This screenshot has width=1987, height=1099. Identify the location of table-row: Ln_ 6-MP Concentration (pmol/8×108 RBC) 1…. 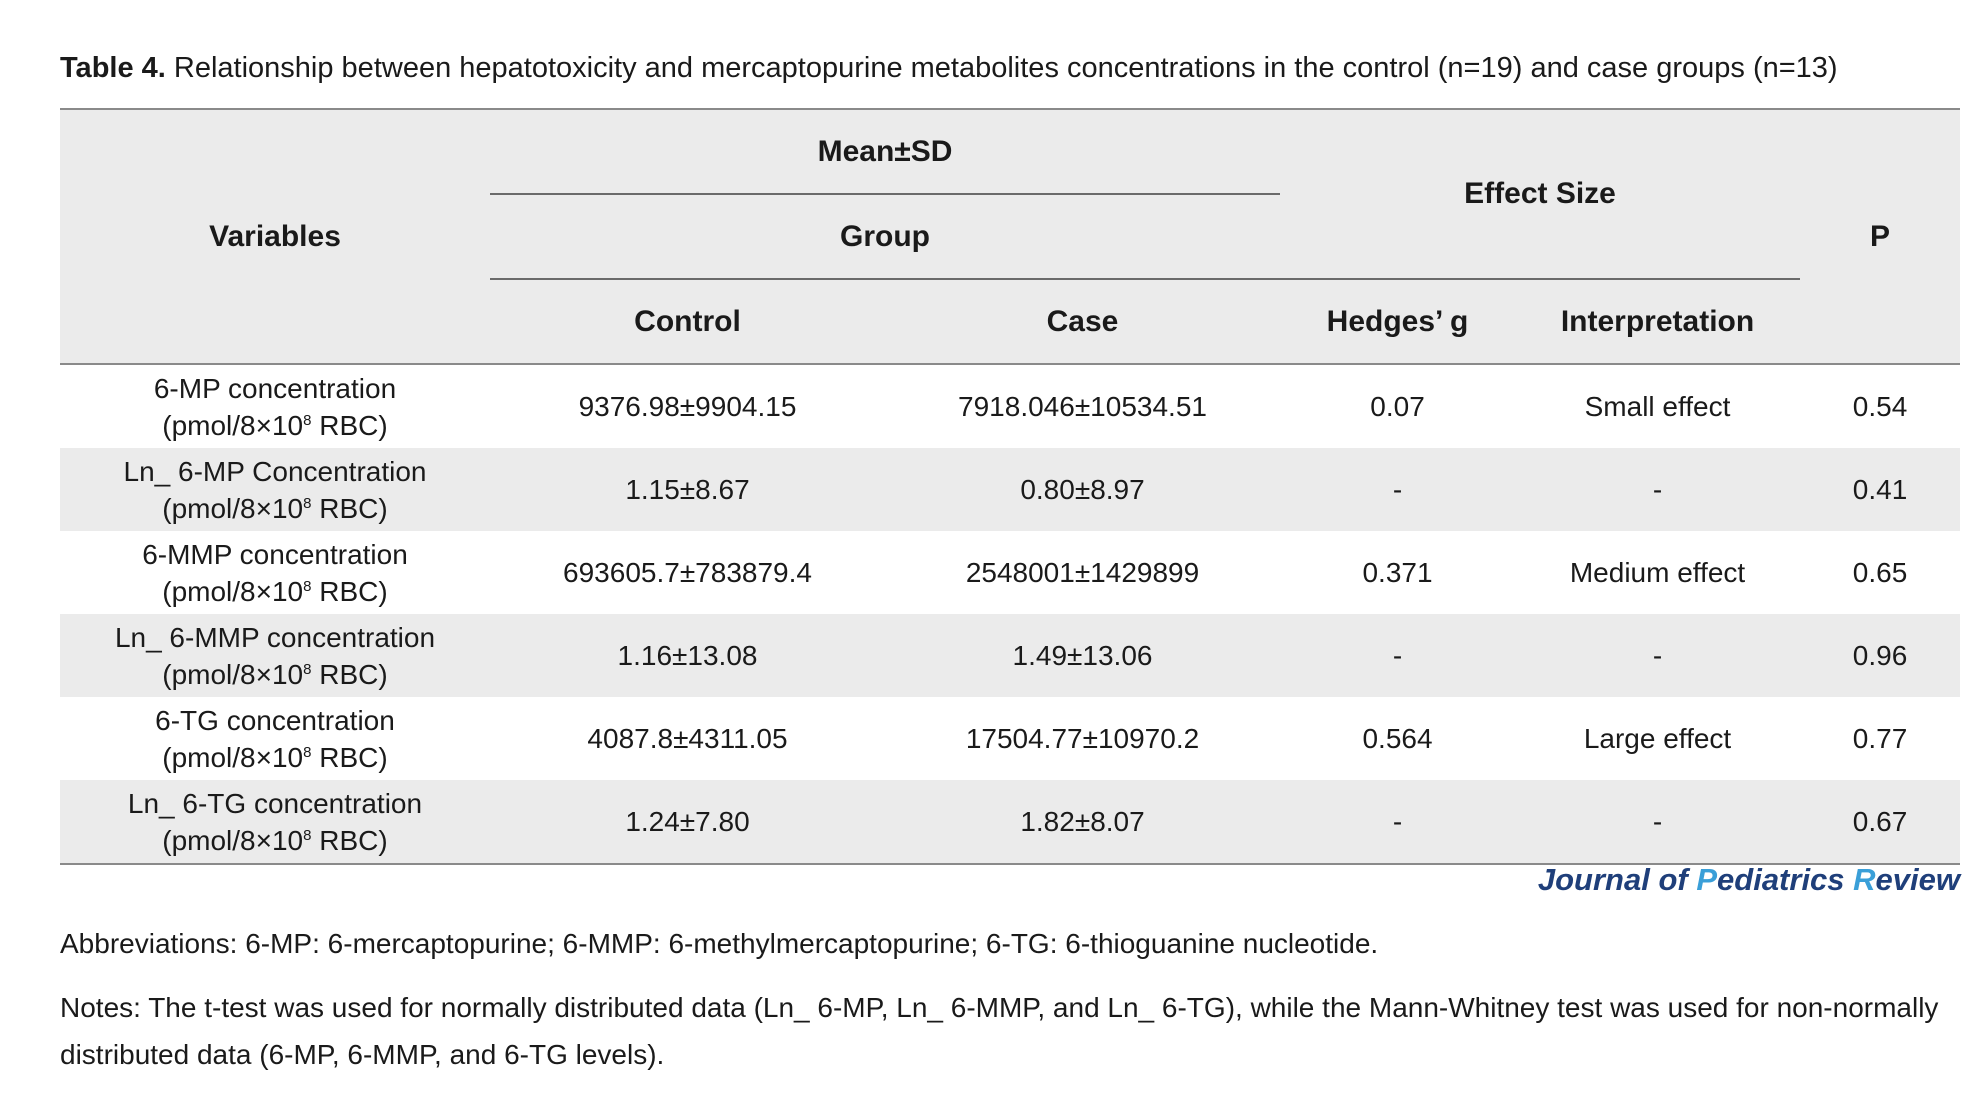
(1010, 489).